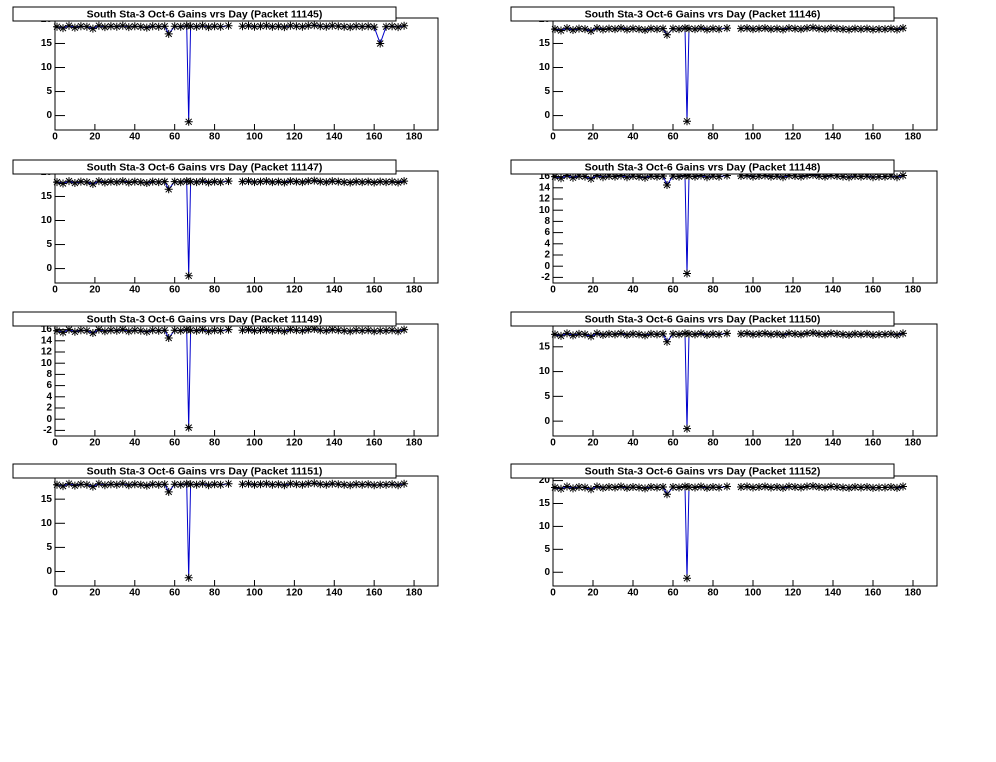 This screenshot has height=762, width=996. Describe the element at coordinates (47, 499) in the screenshot. I see `y-tick-label: 15` at that location.